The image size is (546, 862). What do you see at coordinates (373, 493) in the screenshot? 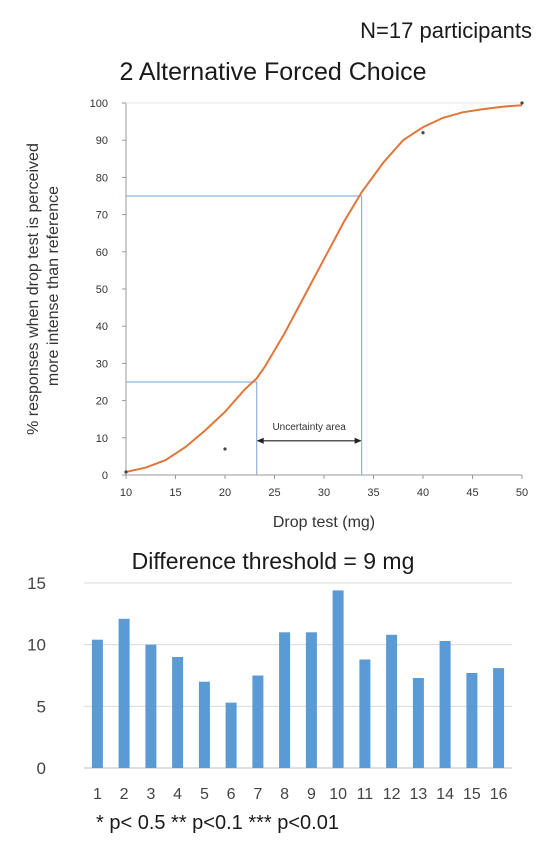
I see `psy-x-tick-label: 35` at bounding box center [373, 493].